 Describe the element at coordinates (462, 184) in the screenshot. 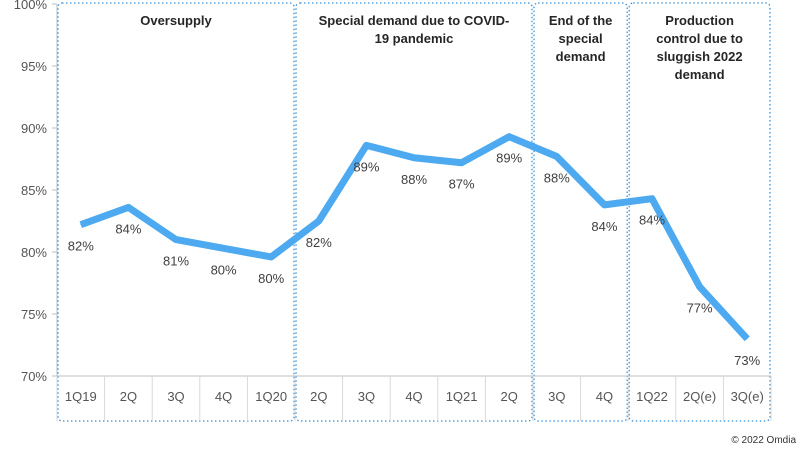

I see `data-label: 87%` at that location.